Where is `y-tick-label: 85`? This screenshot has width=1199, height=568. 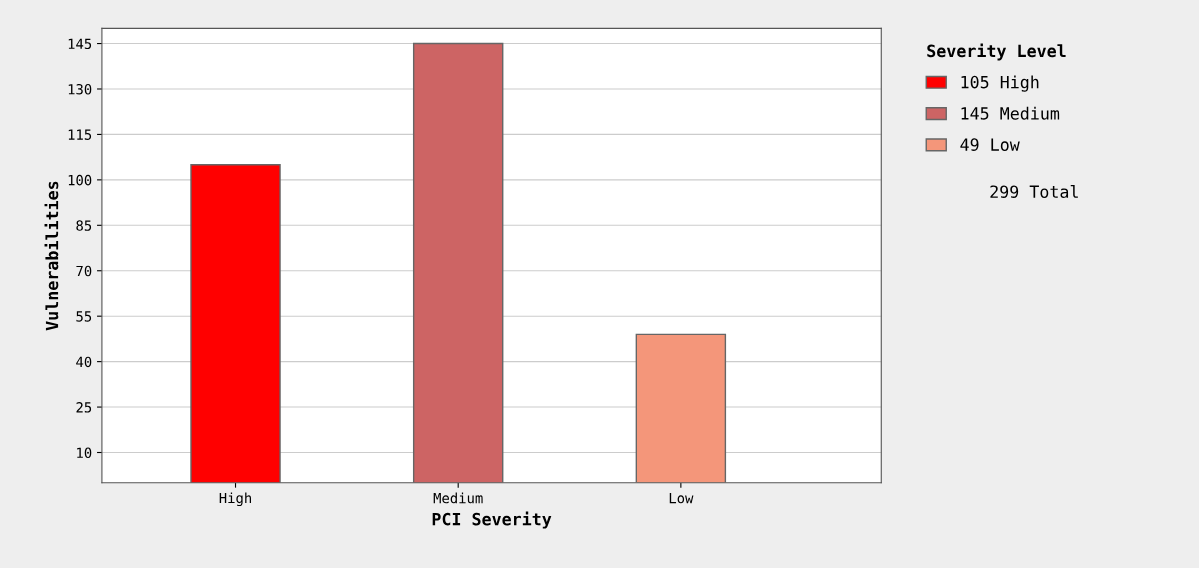
y-tick-label: 85 is located at coordinates (84, 225).